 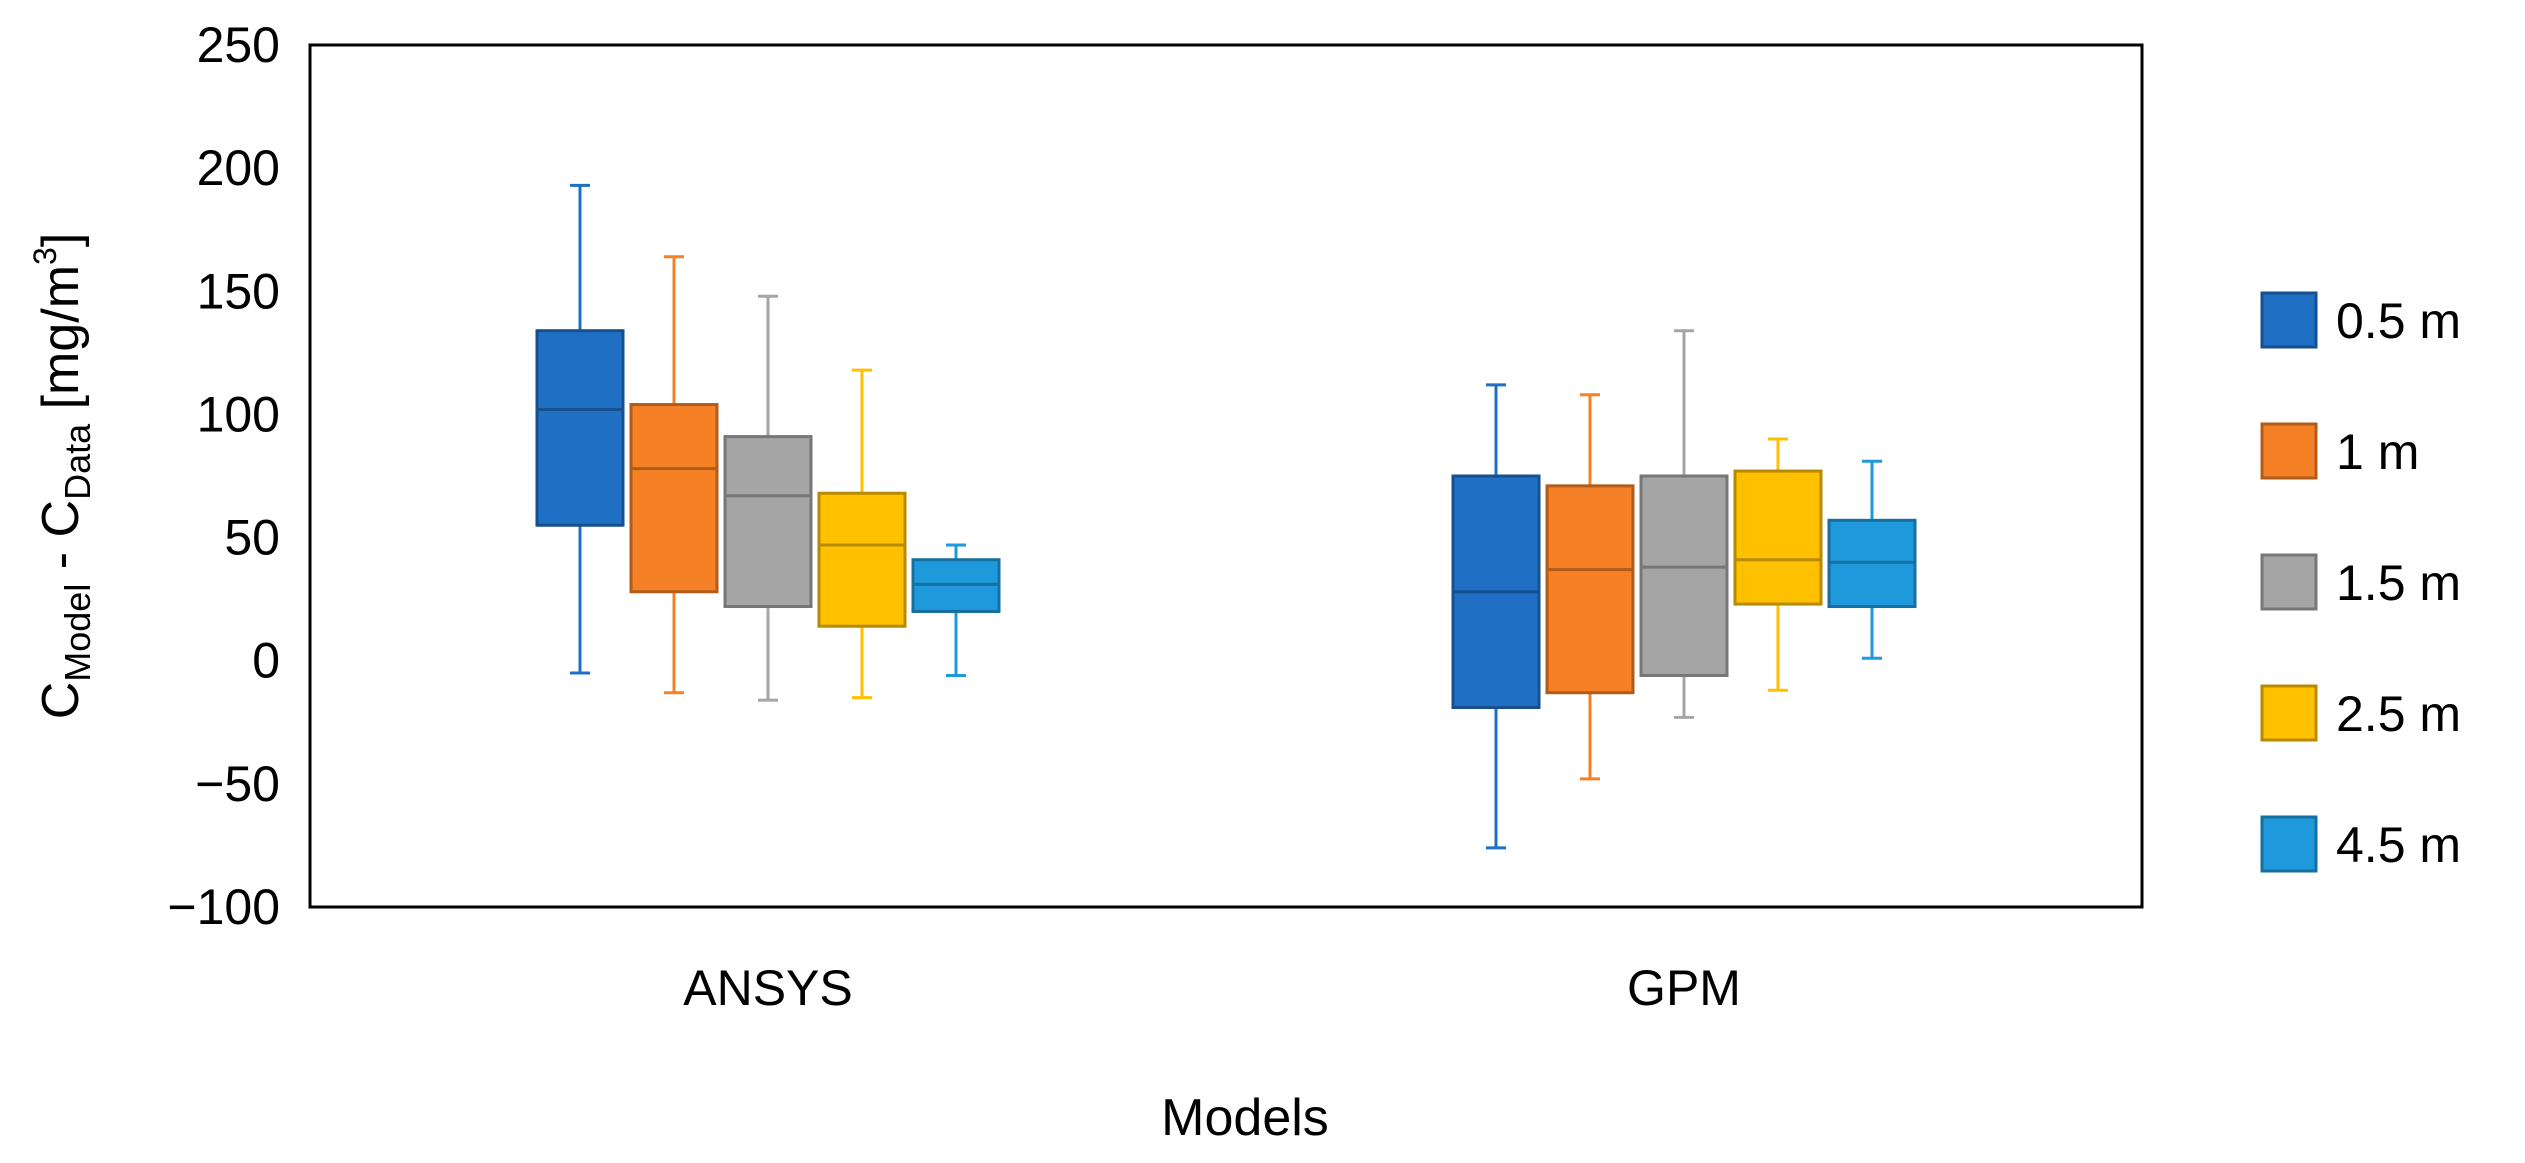 What do you see at coordinates (1212, 988) in the screenshot?
I see `x-axis-category-labels: ANSYS GPM` at bounding box center [1212, 988].